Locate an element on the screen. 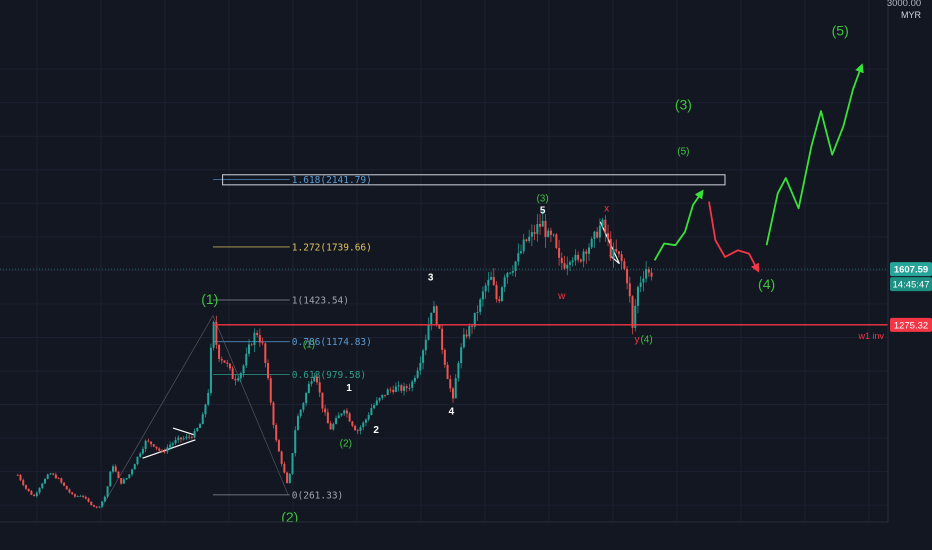 The height and width of the screenshot is (550, 932). time-scale-bg is located at coordinates (444, 536).